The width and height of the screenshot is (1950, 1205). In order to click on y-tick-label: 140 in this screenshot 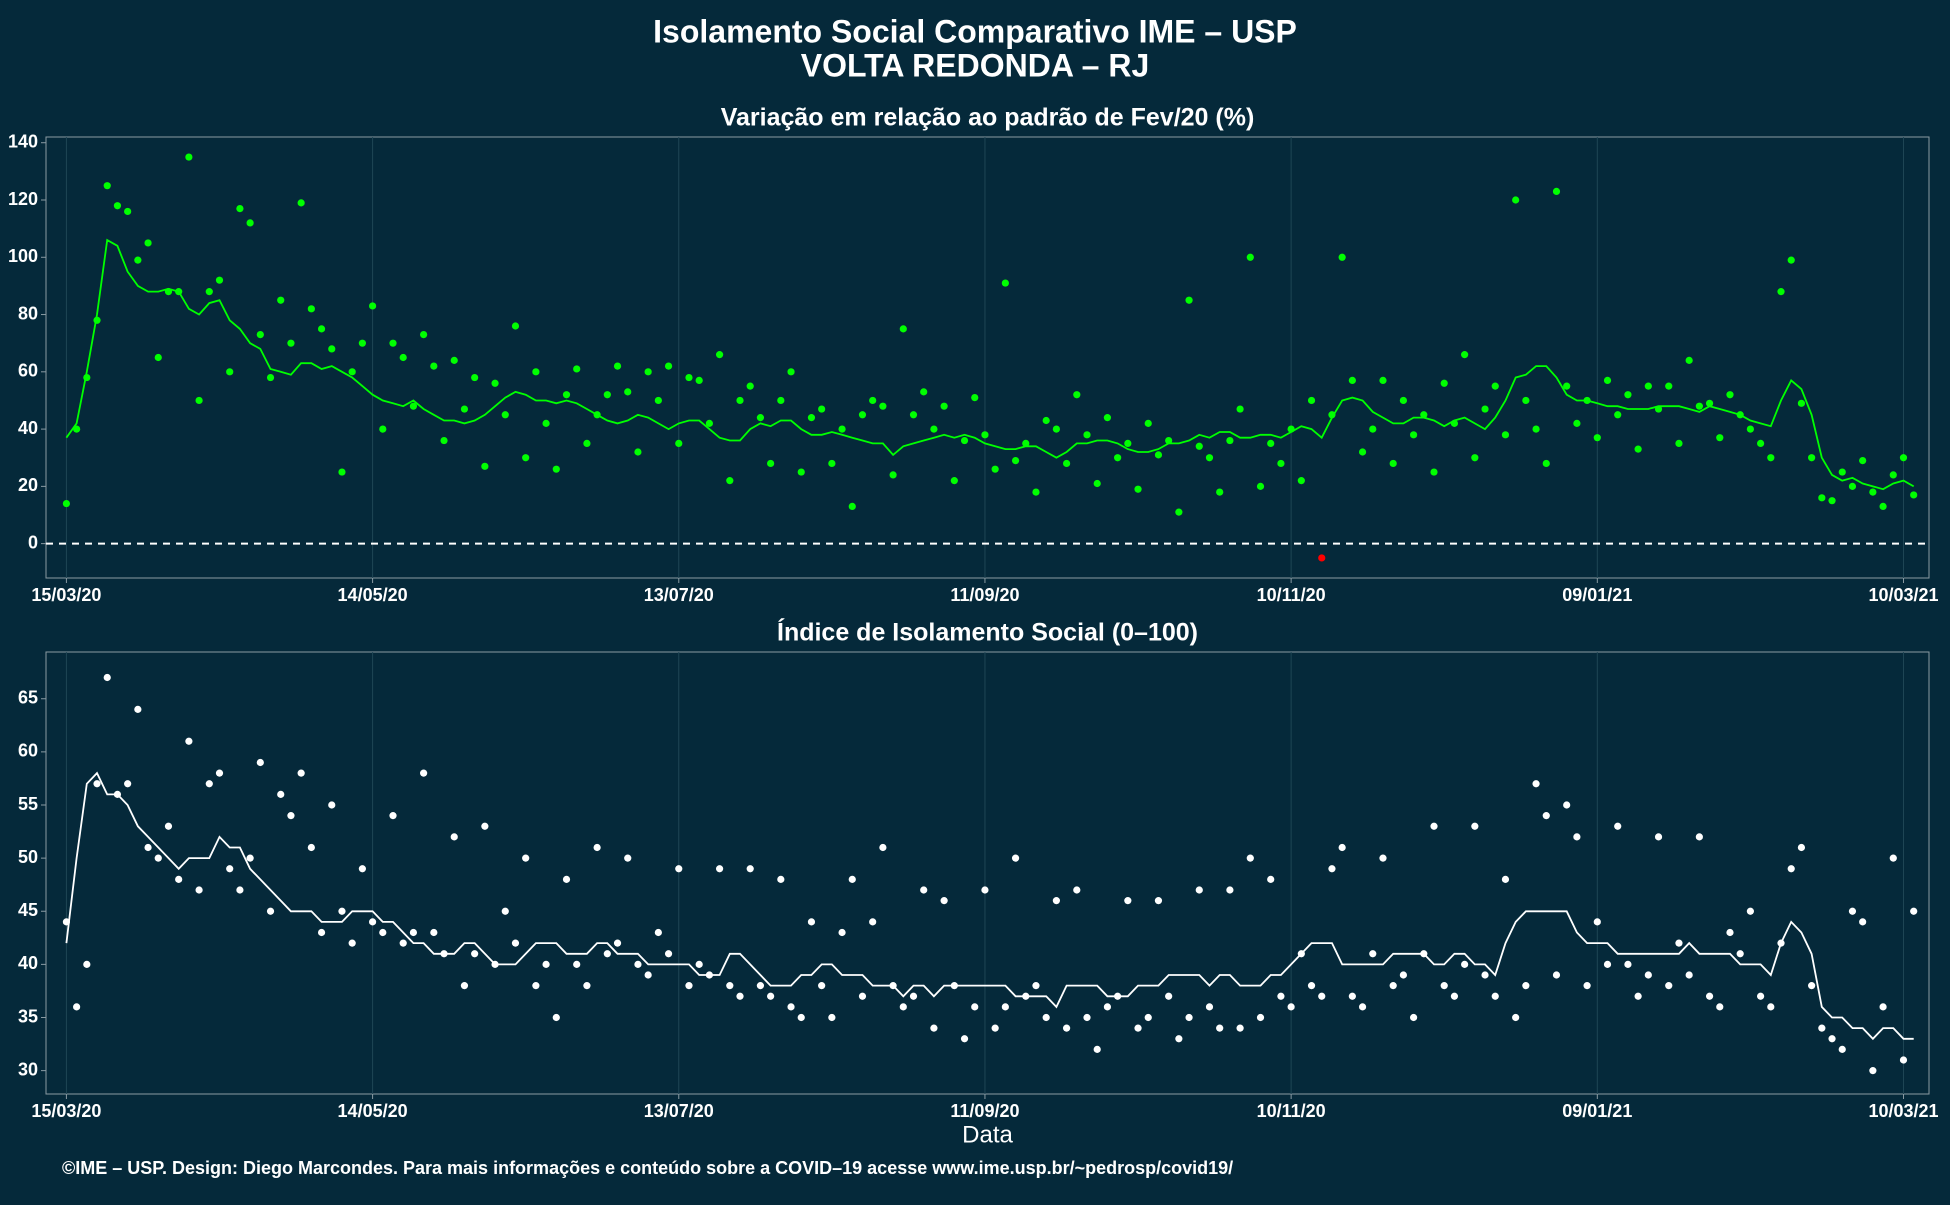, I will do `click(23, 141)`.